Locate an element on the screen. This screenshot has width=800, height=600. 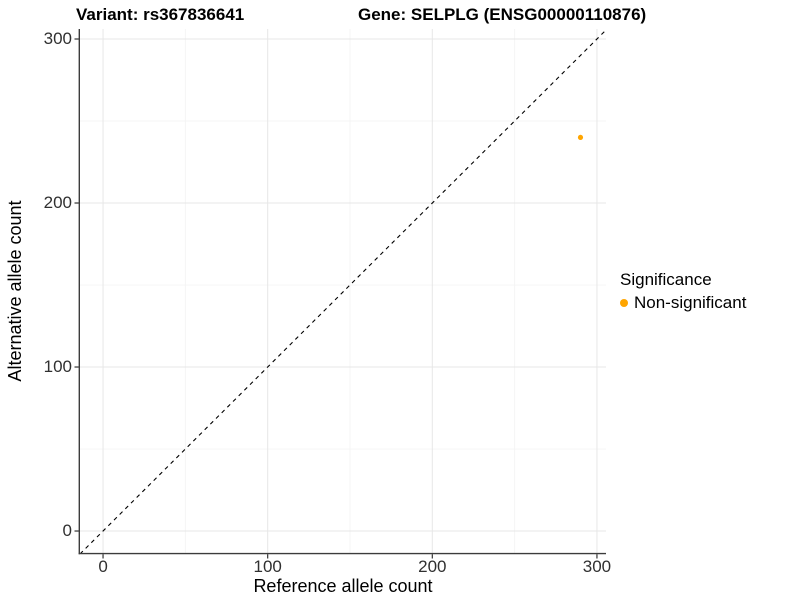
x-tick-label: 100 is located at coordinates (267, 566).